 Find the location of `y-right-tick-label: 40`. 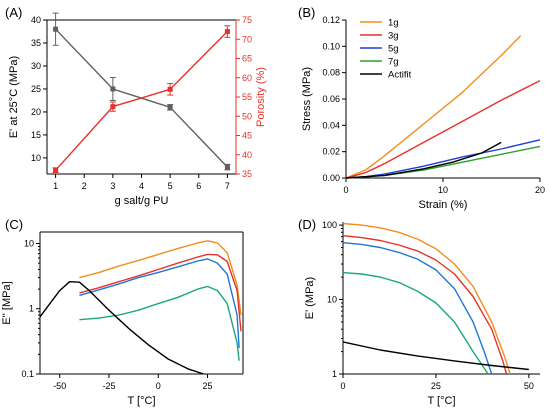

y-right-tick-label: 40 is located at coordinates (247, 155).